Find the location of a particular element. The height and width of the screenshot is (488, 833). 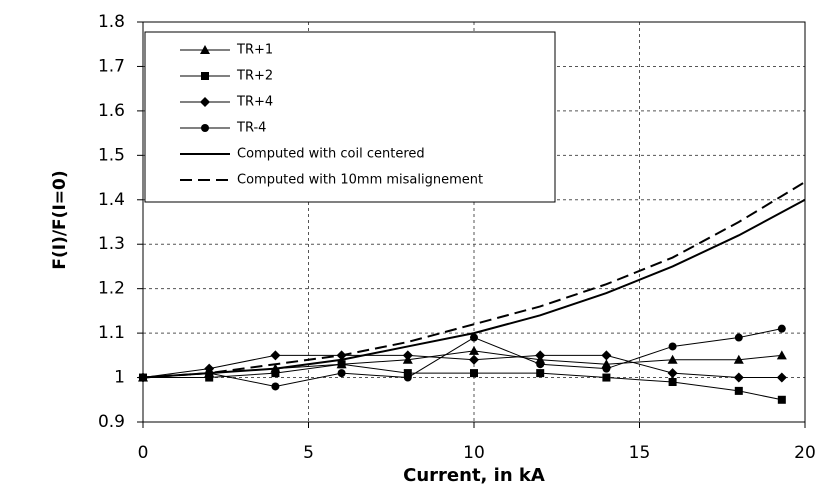

y-tick-label: 1.2 is located at coordinates (111, 289).